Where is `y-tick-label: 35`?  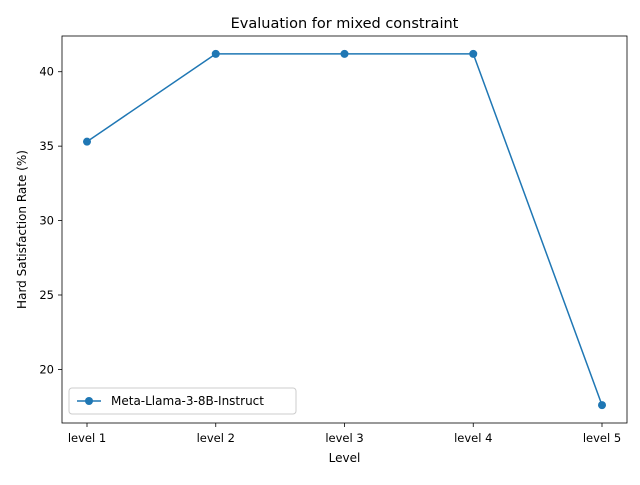
y-tick-label: 35 is located at coordinates (46, 146).